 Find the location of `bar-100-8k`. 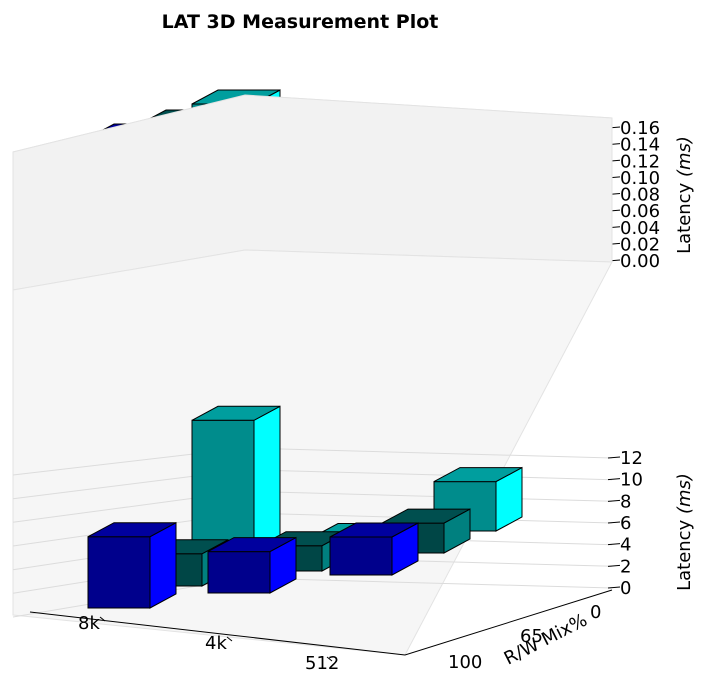

bar-100-8k is located at coordinates (132, 565).